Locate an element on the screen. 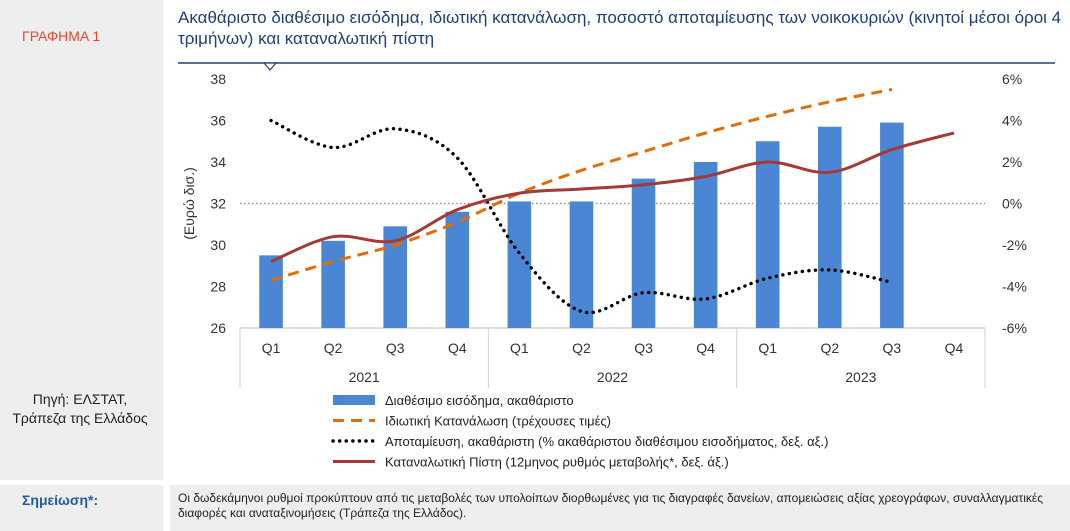 The image size is (1070, 531). note-label-panel is located at coordinates (81, 508).